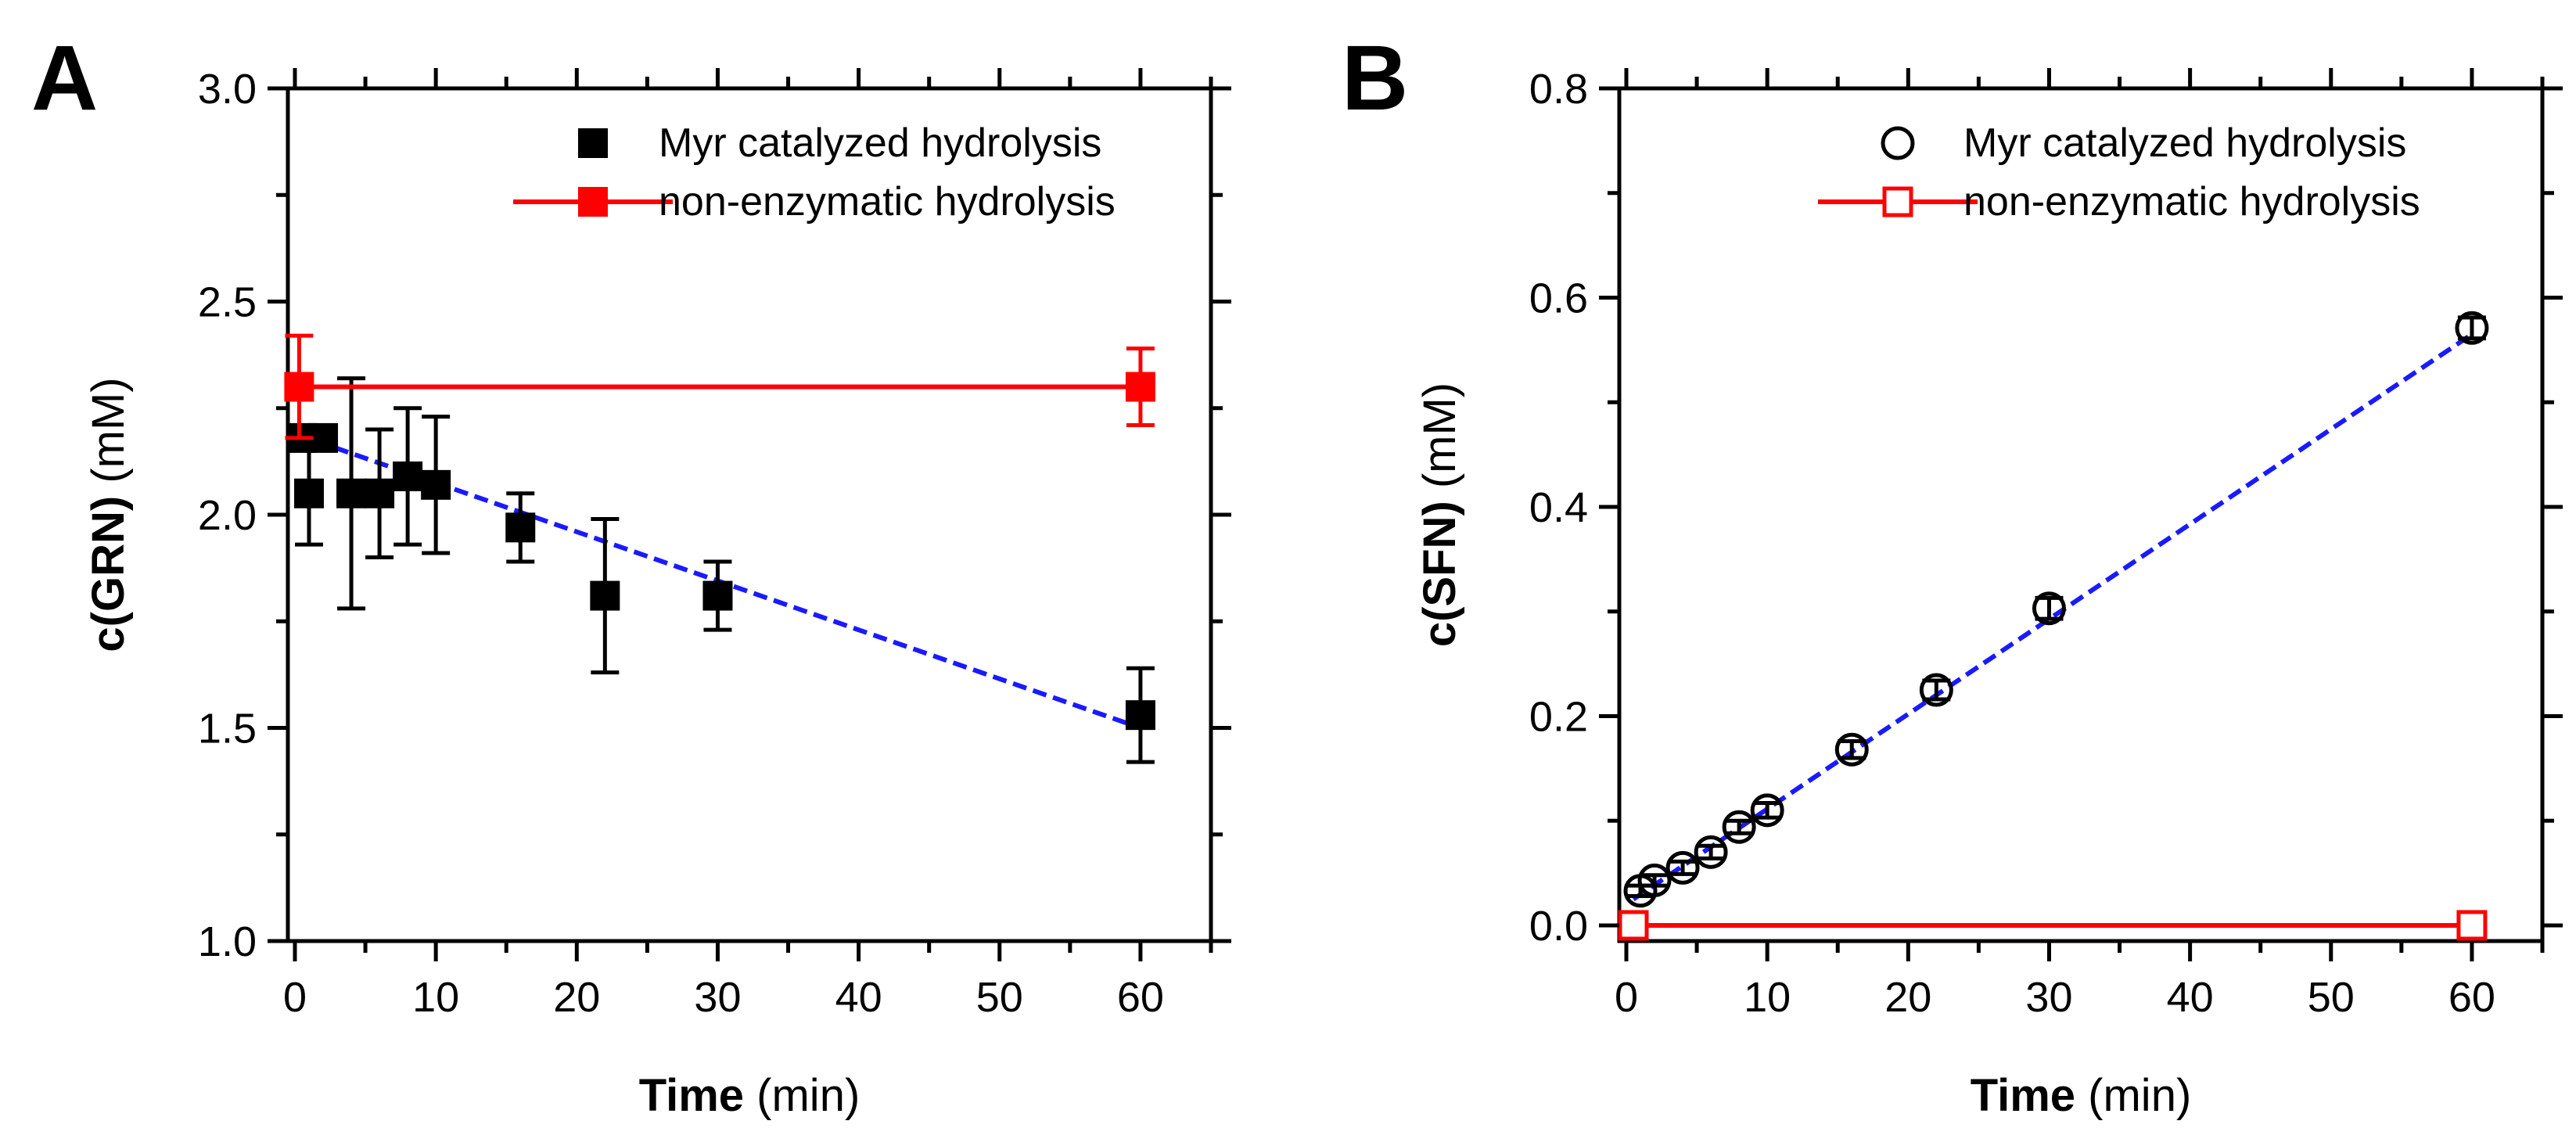  Describe the element at coordinates (2133, 1095) in the screenshot. I see `panel-b-xlabel-unit: (min)` at that location.